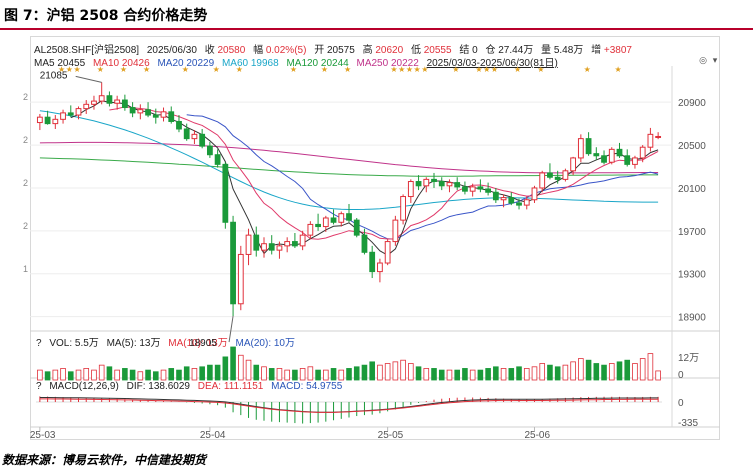 Image resolution: width=753 pixels, height=474 pixels. Describe the element at coordinates (349, 405) in the screenshot. I see `dea-line` at that location.